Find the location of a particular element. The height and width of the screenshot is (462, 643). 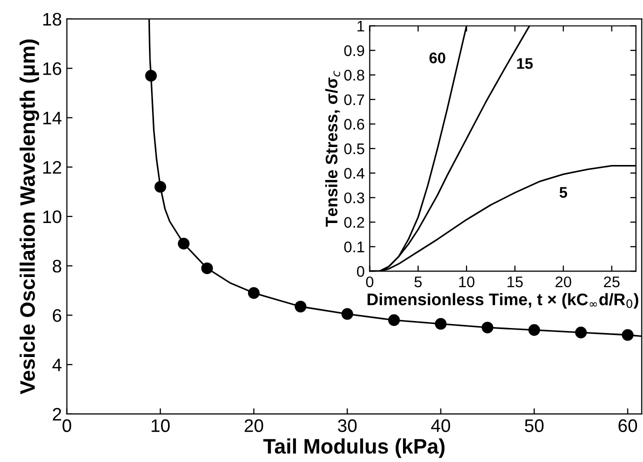

x-tick-label: 25 is located at coordinates (612, 282).